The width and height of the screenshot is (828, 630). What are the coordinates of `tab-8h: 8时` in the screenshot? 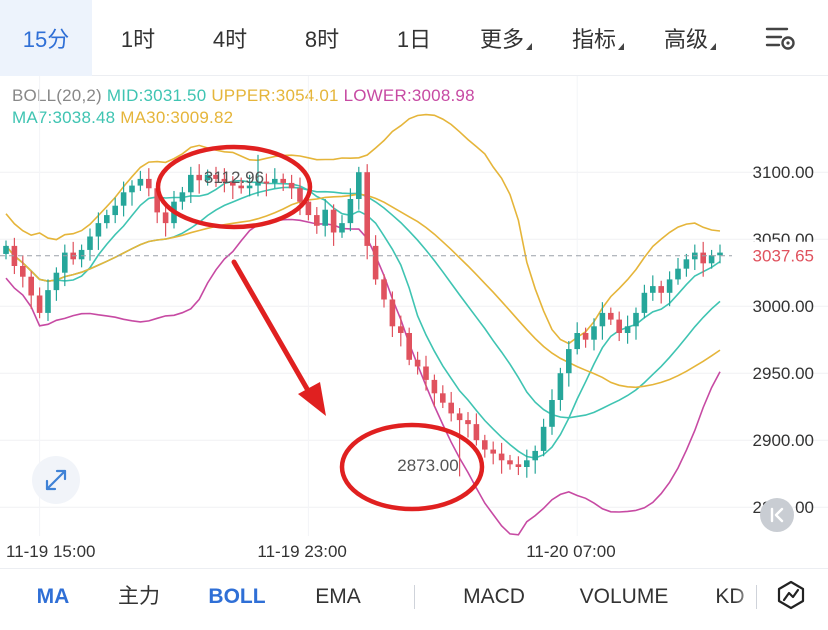 It's located at (322, 38).